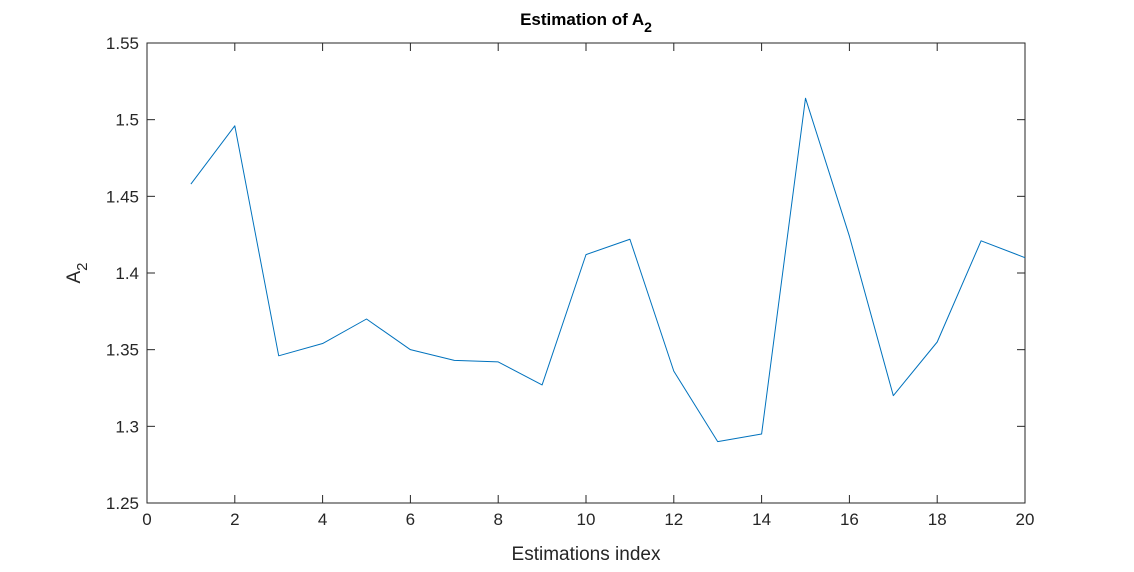 The image size is (1134, 572). I want to click on x-tick-label: 12, so click(673, 519).